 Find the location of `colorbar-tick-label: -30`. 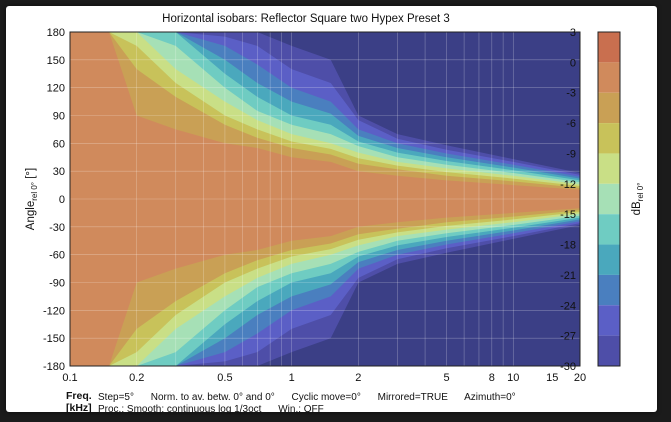

colorbar-tick-label: -30 is located at coordinates (568, 367).